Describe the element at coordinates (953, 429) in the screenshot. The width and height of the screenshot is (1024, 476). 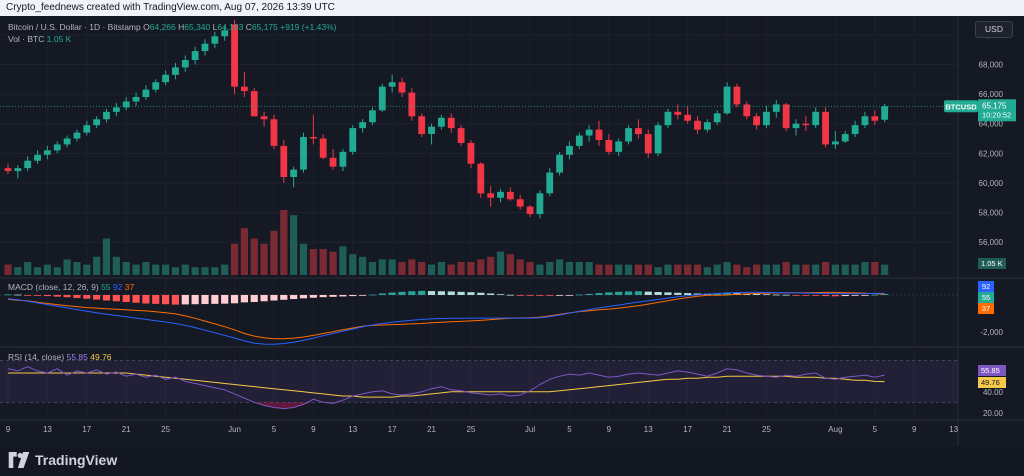
I see `time-tick-label: 13` at that location.